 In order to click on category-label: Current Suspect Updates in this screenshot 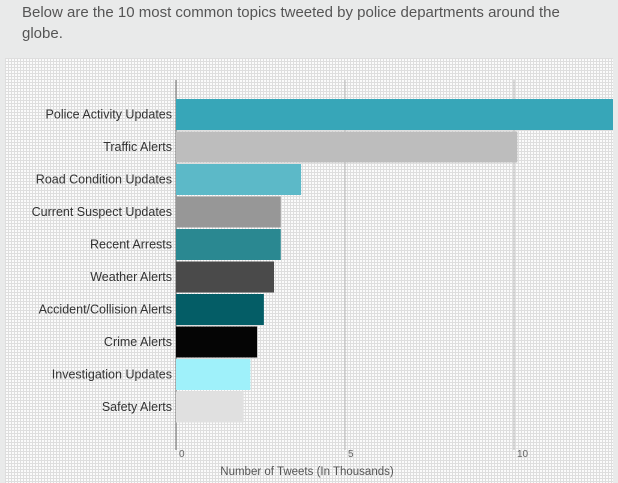, I will do `click(102, 212)`.